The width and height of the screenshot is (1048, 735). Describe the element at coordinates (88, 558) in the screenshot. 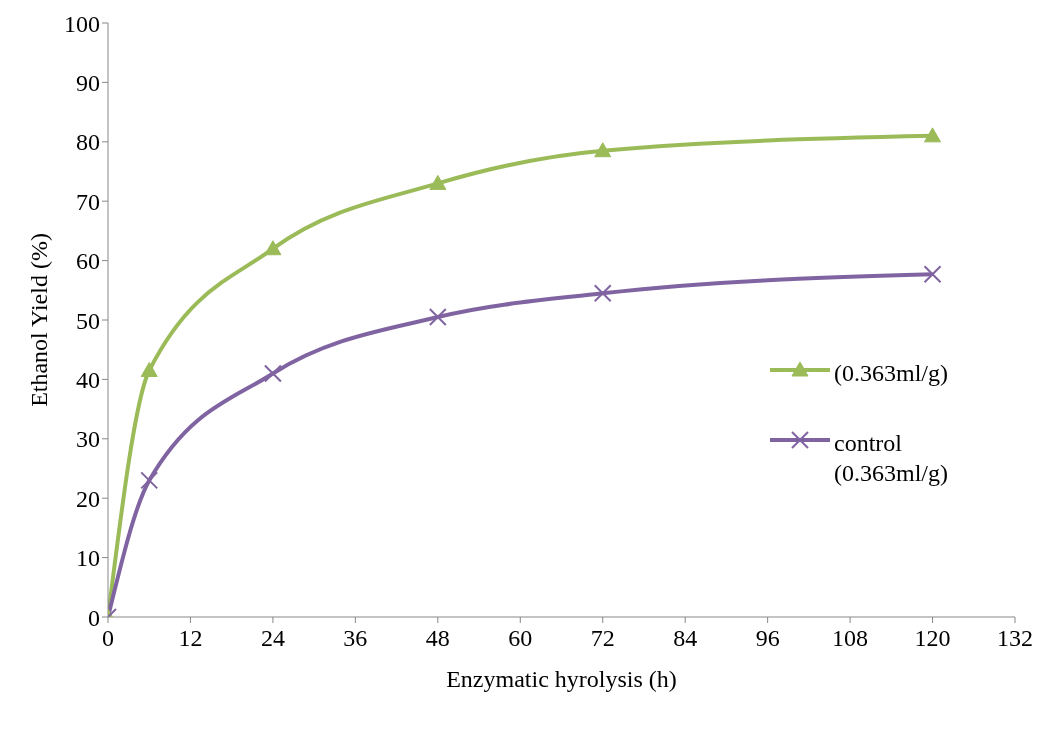

I see `y-tick-label: 10` at that location.